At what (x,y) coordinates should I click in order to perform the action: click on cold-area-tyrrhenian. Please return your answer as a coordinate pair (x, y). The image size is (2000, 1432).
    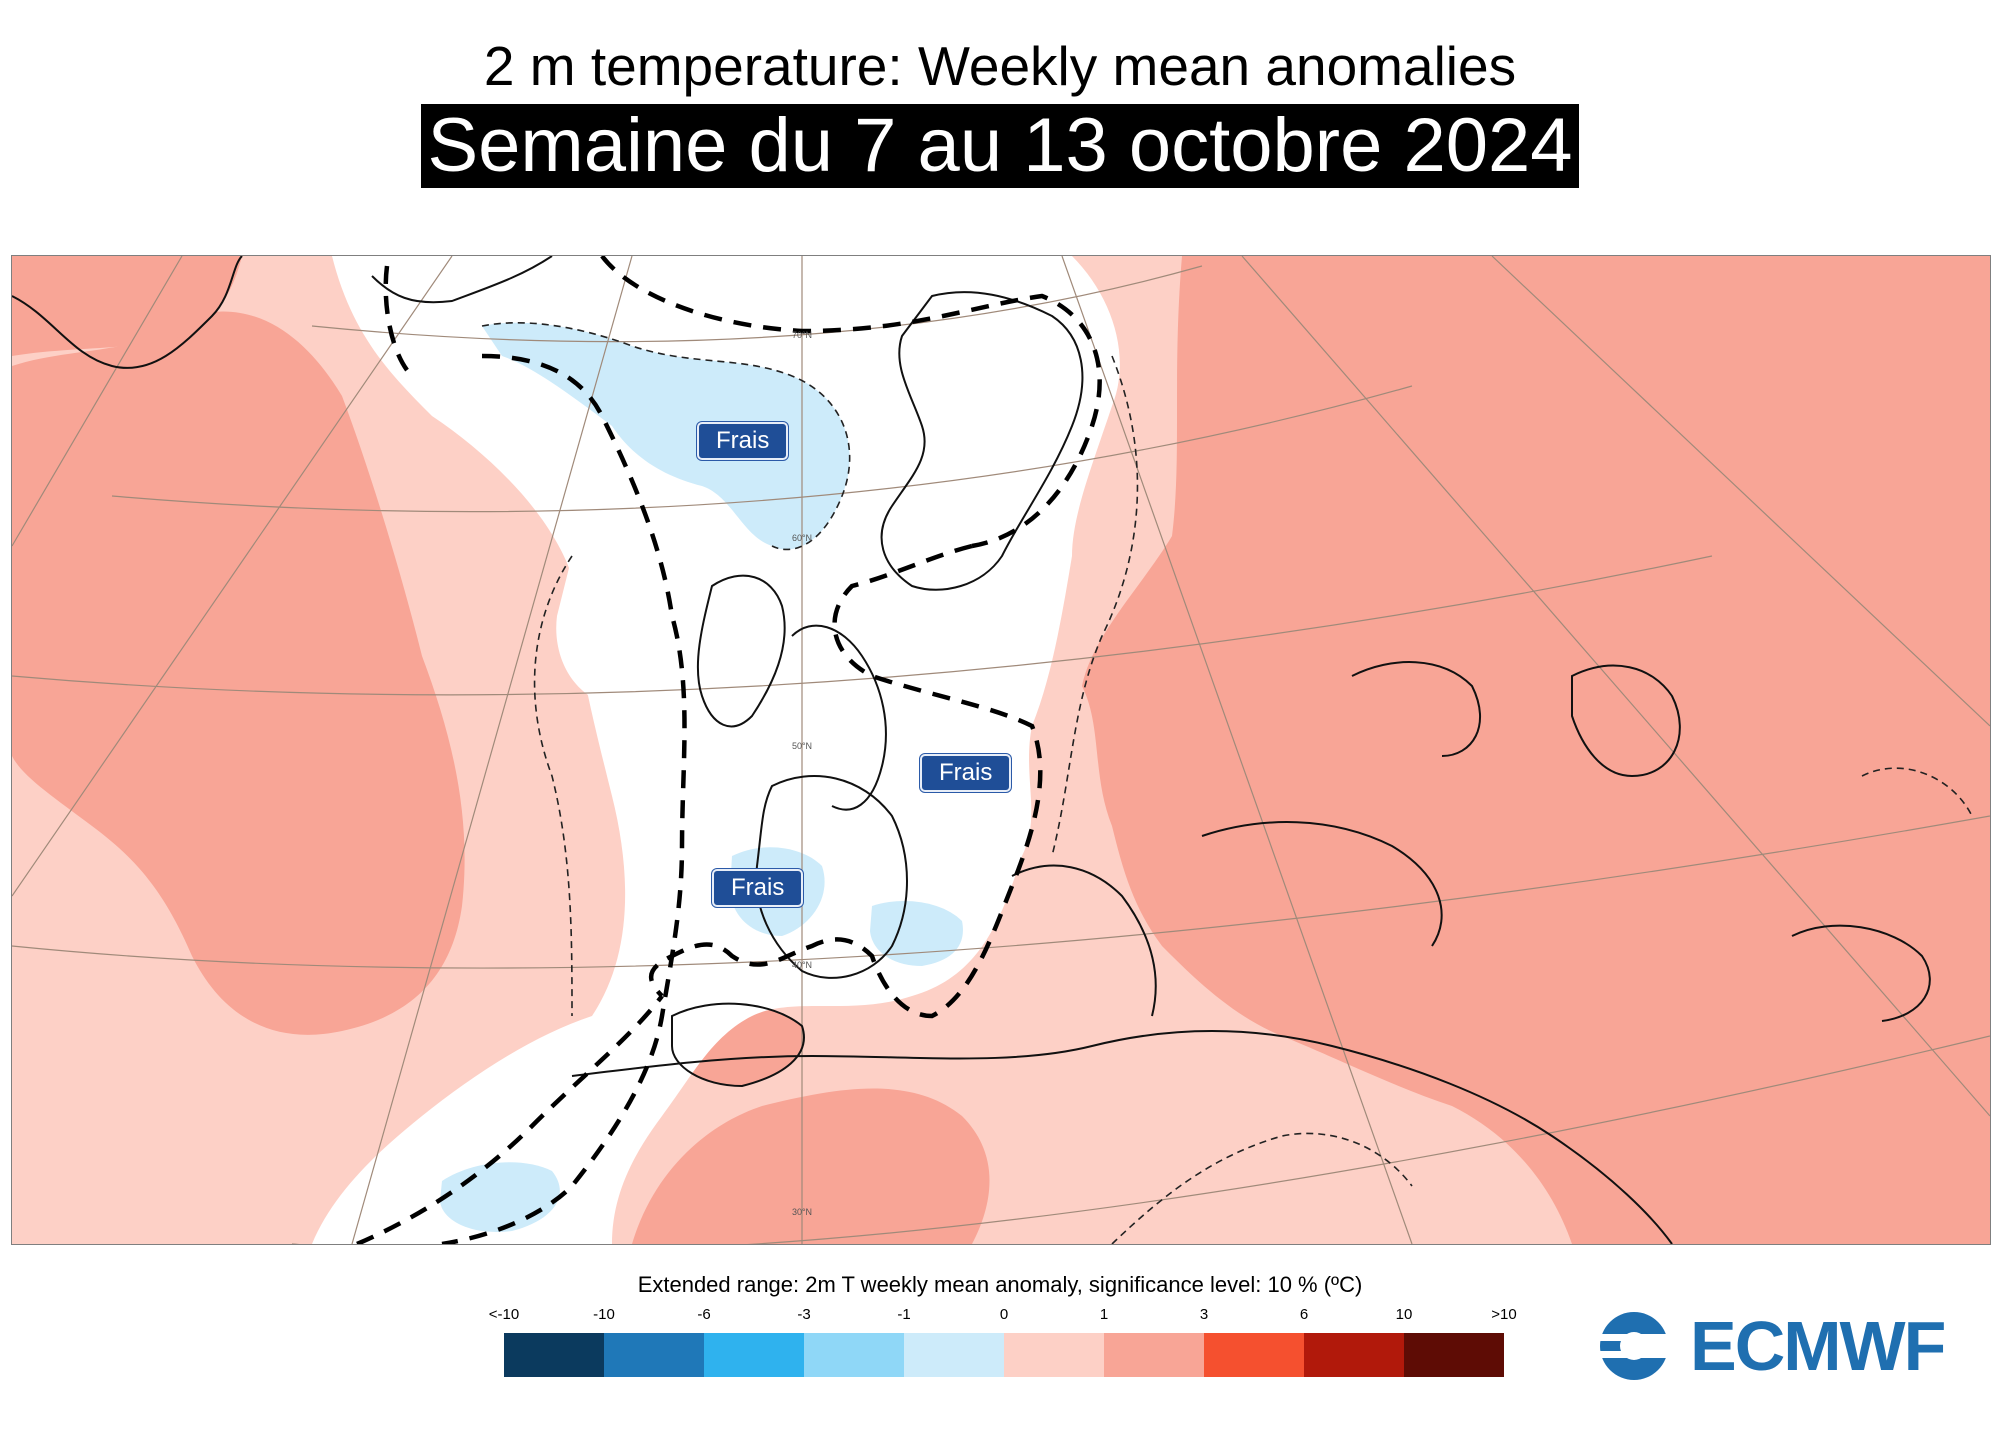
    Looking at the image, I should click on (916, 933).